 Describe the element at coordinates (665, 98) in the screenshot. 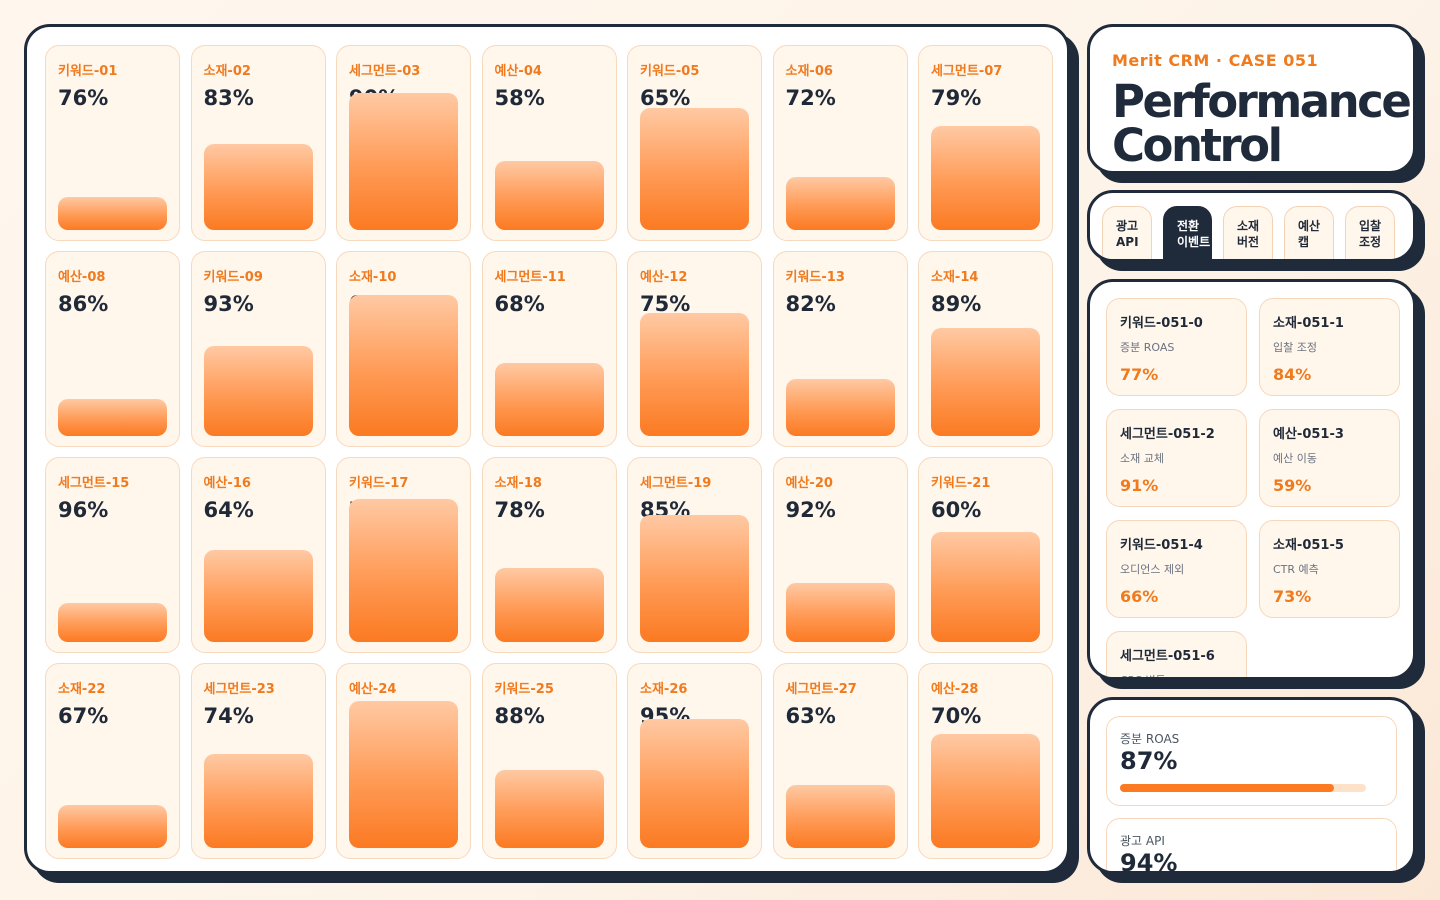

I see `card-value: 65%` at that location.